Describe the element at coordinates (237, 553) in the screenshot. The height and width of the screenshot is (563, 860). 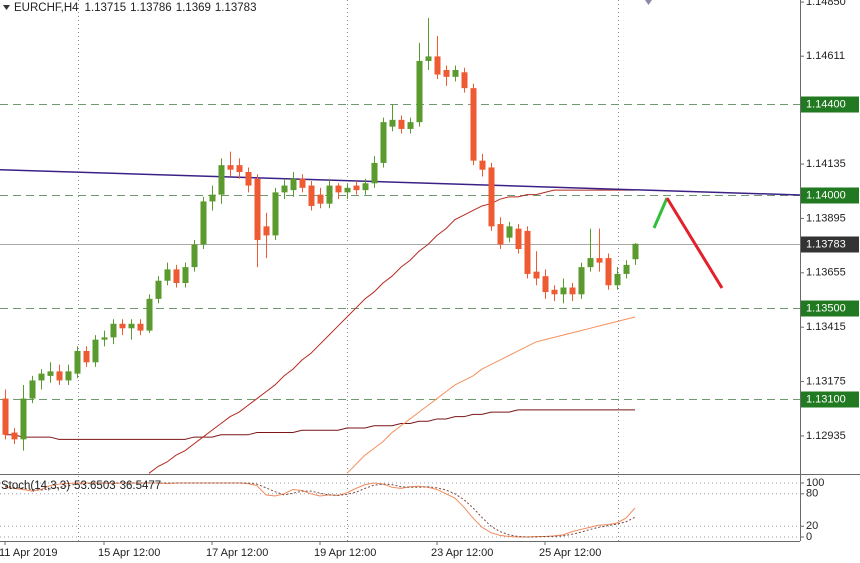
I see `x-tick-label: 17 Apr 12:00` at that location.